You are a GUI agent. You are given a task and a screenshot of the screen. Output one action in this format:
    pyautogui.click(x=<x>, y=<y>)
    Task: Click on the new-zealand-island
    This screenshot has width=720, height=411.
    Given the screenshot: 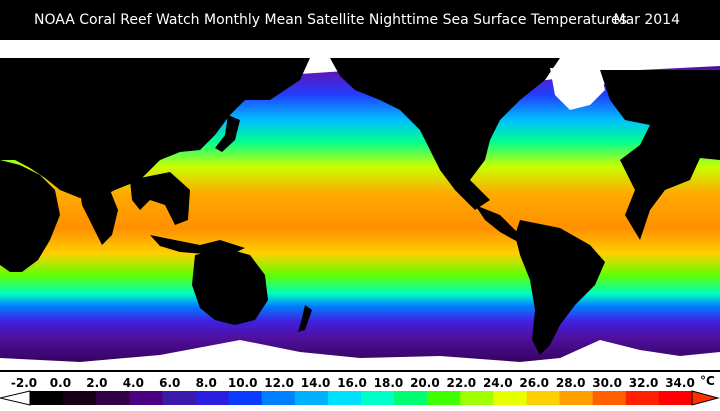 What is the action you would take?
    pyautogui.click(x=305, y=318)
    